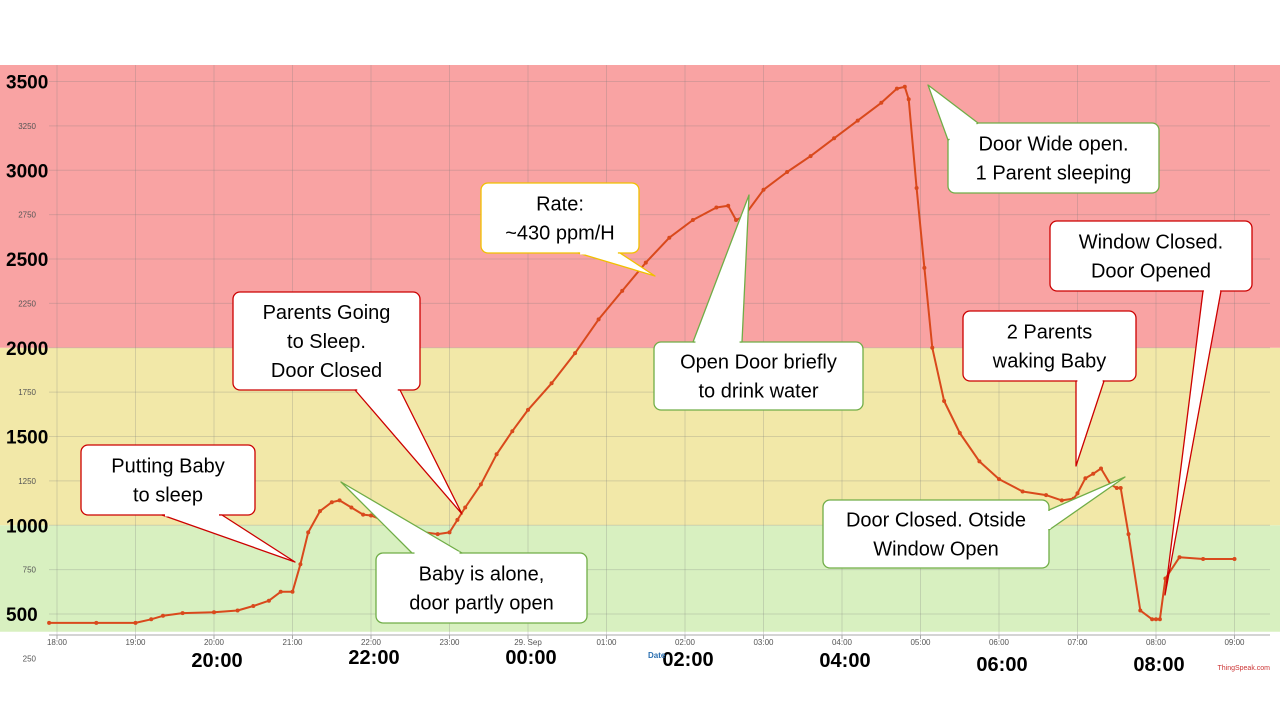 This screenshot has height=720, width=1280. I want to click on callout-text: to Sleep., so click(326, 342).